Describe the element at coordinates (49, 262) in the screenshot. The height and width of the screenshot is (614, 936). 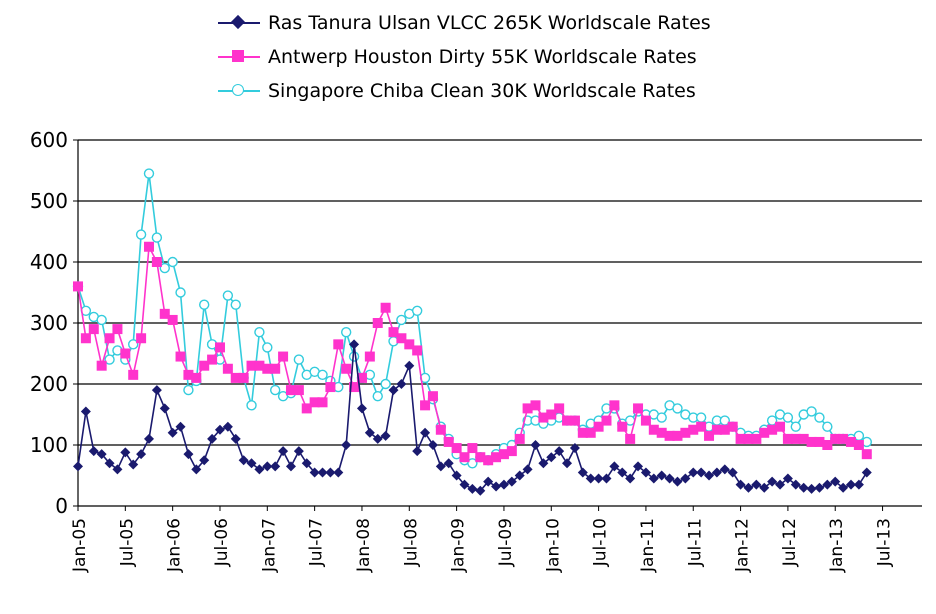
I see `y-tick-label: 400` at that location.